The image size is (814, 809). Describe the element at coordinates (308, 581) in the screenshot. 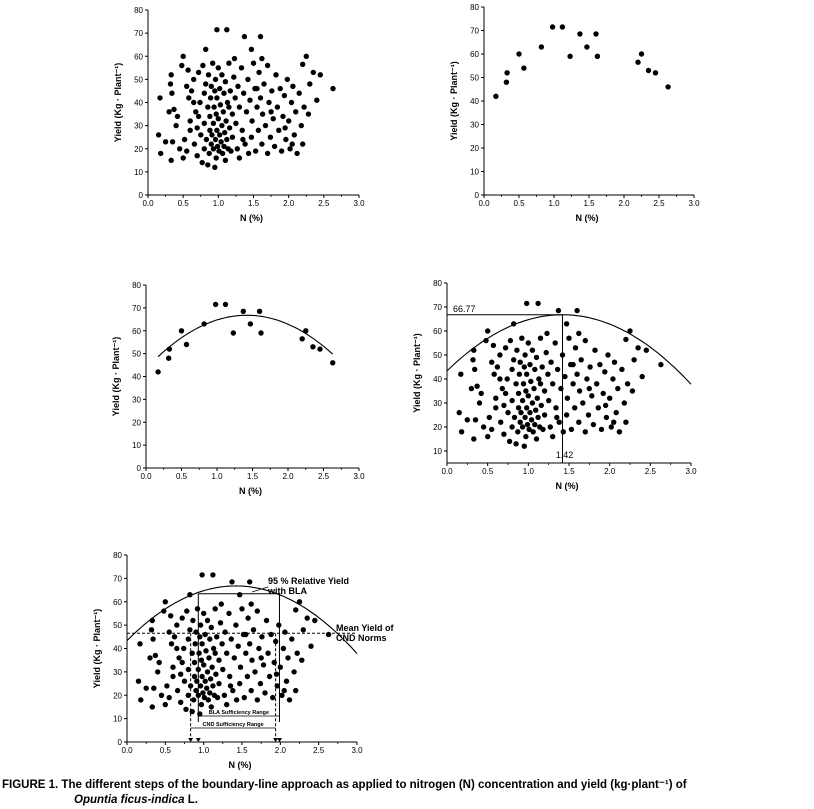

I see `relative-yield-label-1: 95 % Relative Yield` at that location.